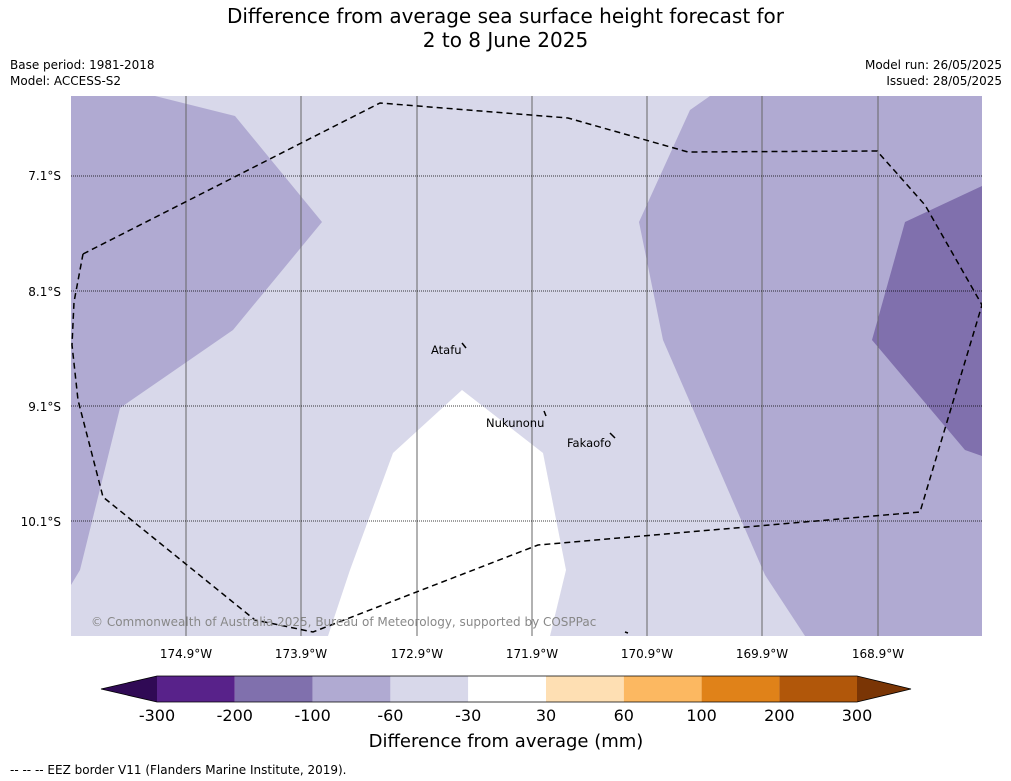 The image size is (1011, 781). Describe the element at coordinates (41, 522) in the screenshot. I see `lat-label: 10.1°S` at that location.